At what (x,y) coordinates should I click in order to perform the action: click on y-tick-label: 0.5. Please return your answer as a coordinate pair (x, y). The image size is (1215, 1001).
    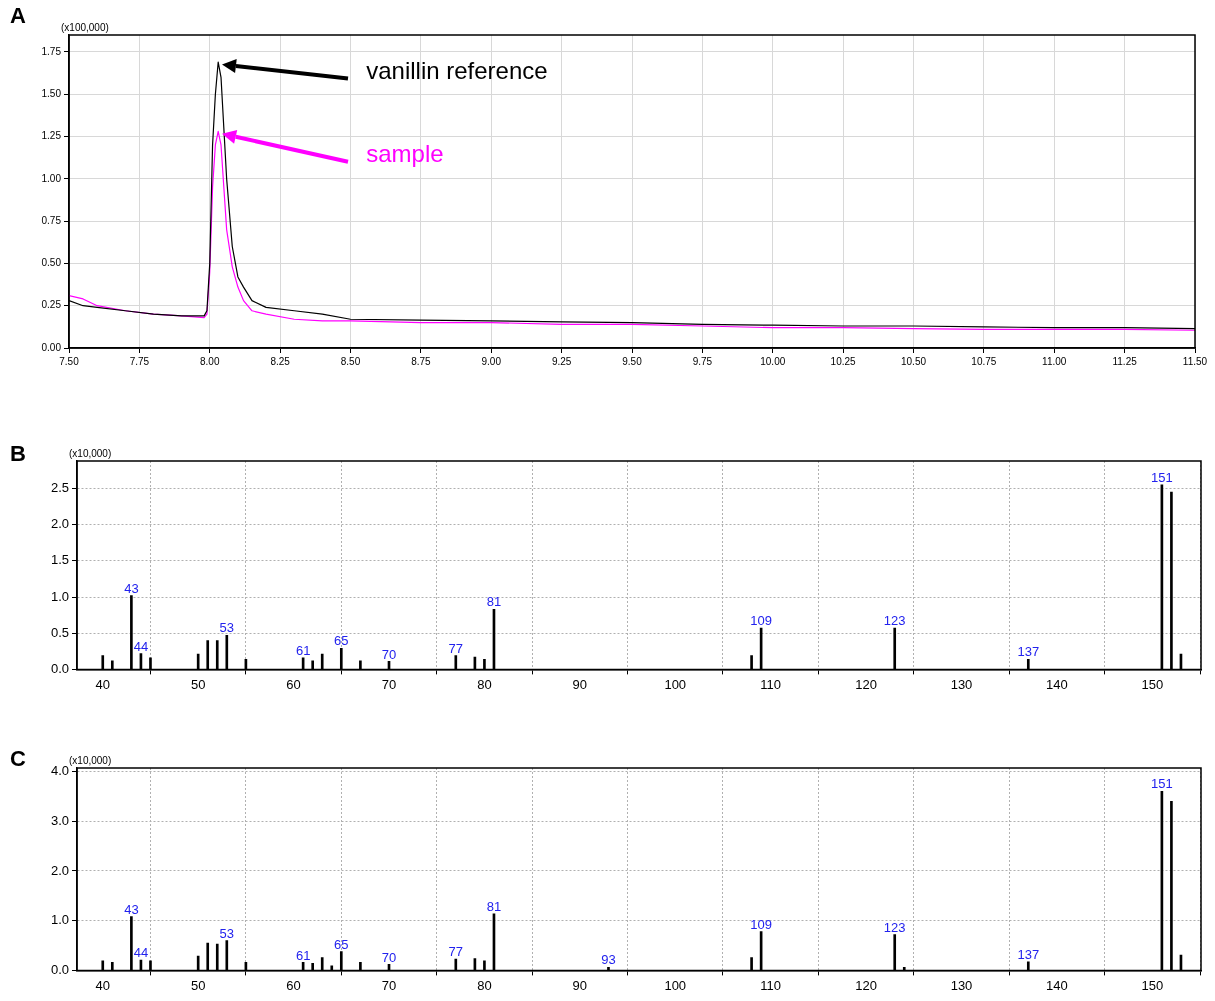
    Looking at the image, I should click on (59, 632).